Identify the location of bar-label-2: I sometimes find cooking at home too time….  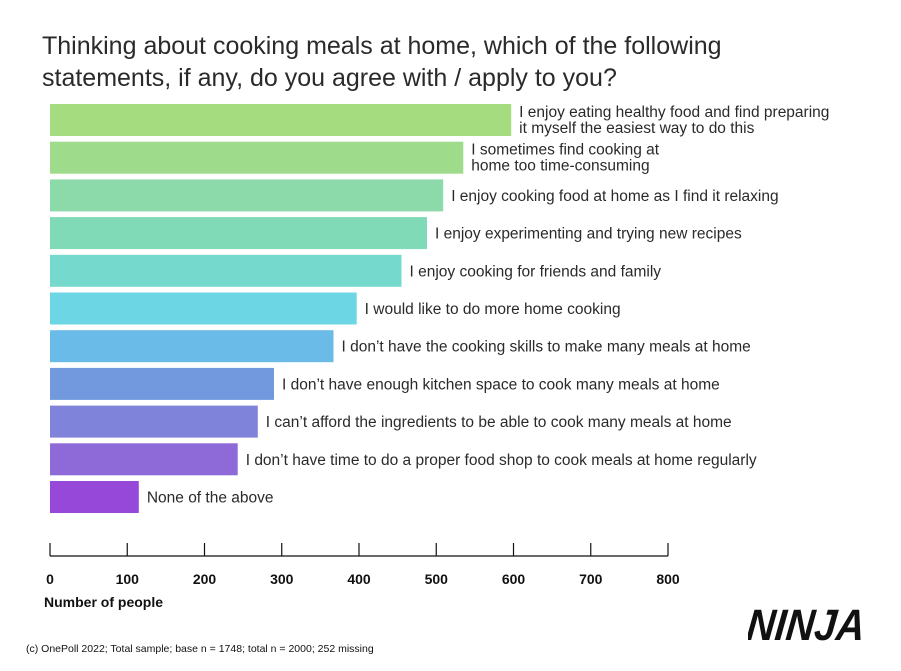
(565, 158).